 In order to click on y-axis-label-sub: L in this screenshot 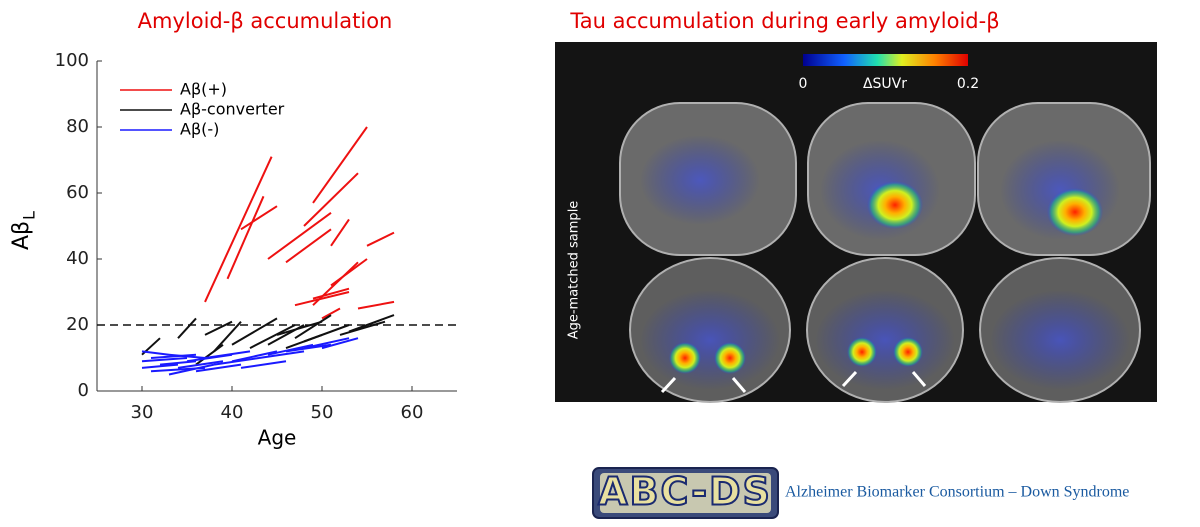, I will do `click(29, 215)`.